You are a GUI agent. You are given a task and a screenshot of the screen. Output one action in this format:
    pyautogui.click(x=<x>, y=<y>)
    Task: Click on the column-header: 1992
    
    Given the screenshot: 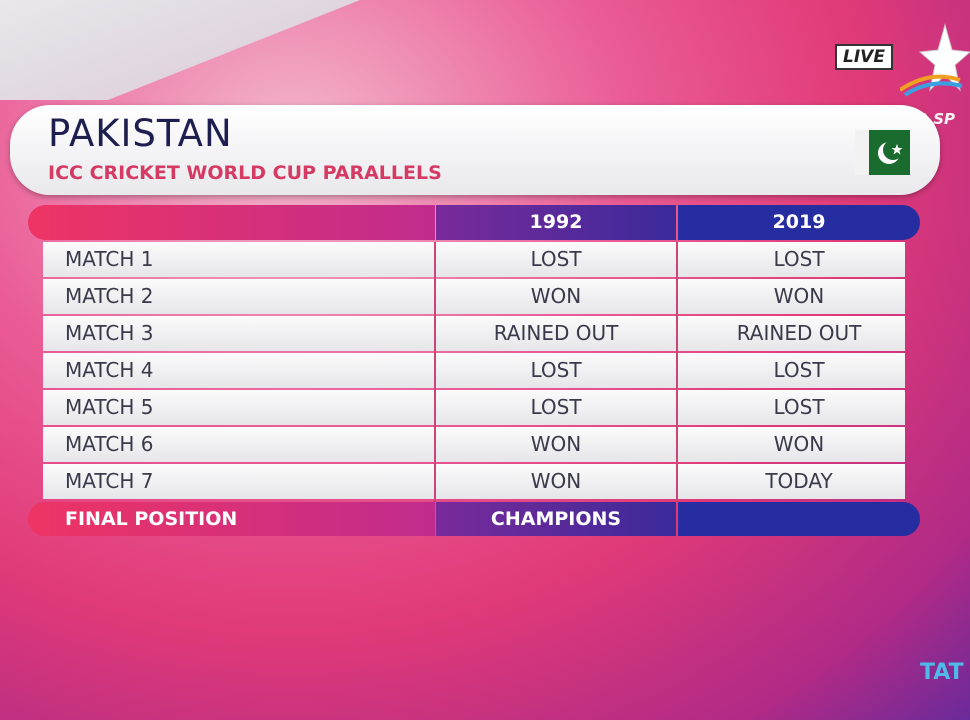 What is the action you would take?
    pyautogui.click(x=556, y=222)
    